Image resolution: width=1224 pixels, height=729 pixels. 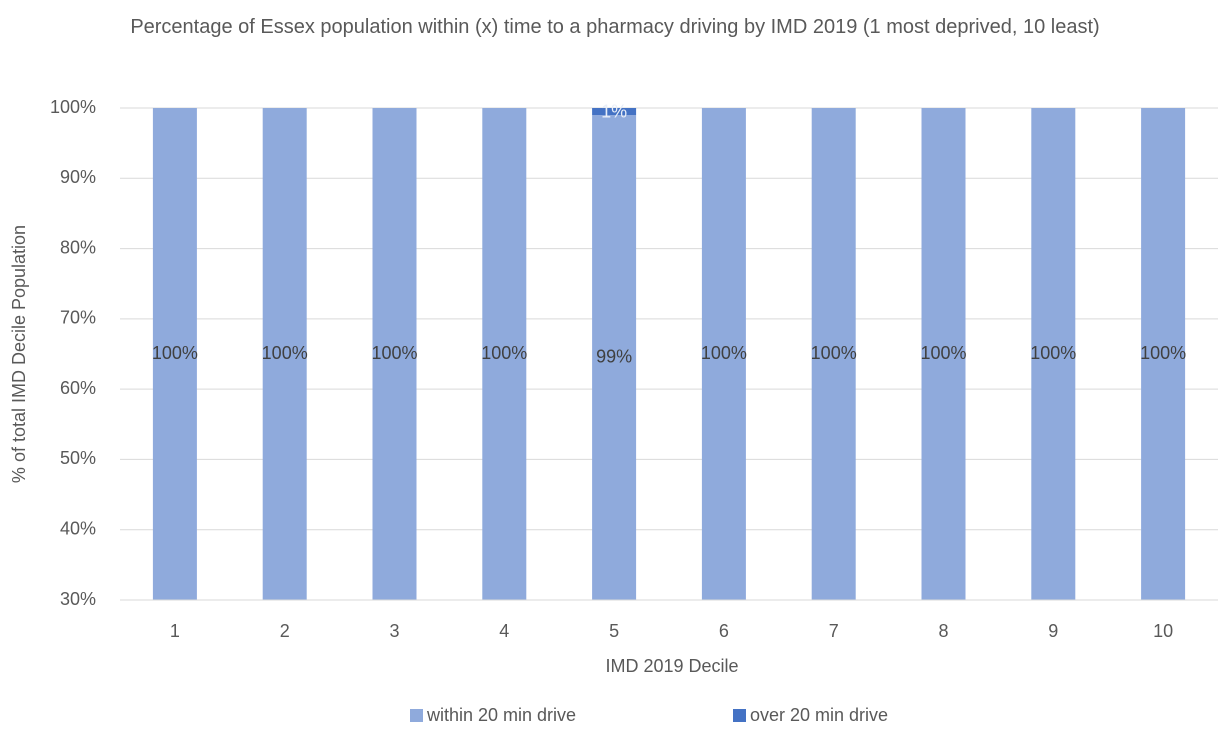 What do you see at coordinates (78, 247) in the screenshot?
I see `y-tick-label: 80%` at bounding box center [78, 247].